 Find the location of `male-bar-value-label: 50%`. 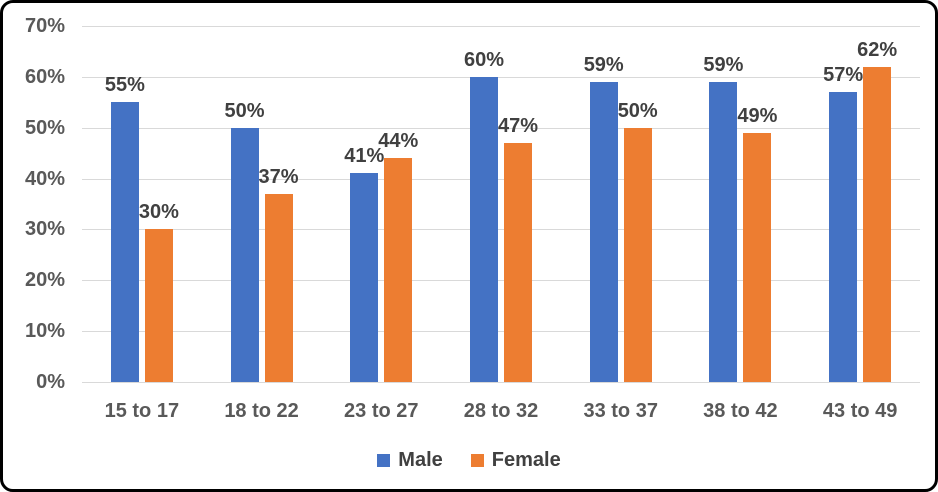

male-bar-value-label: 50% is located at coordinates (244, 110).